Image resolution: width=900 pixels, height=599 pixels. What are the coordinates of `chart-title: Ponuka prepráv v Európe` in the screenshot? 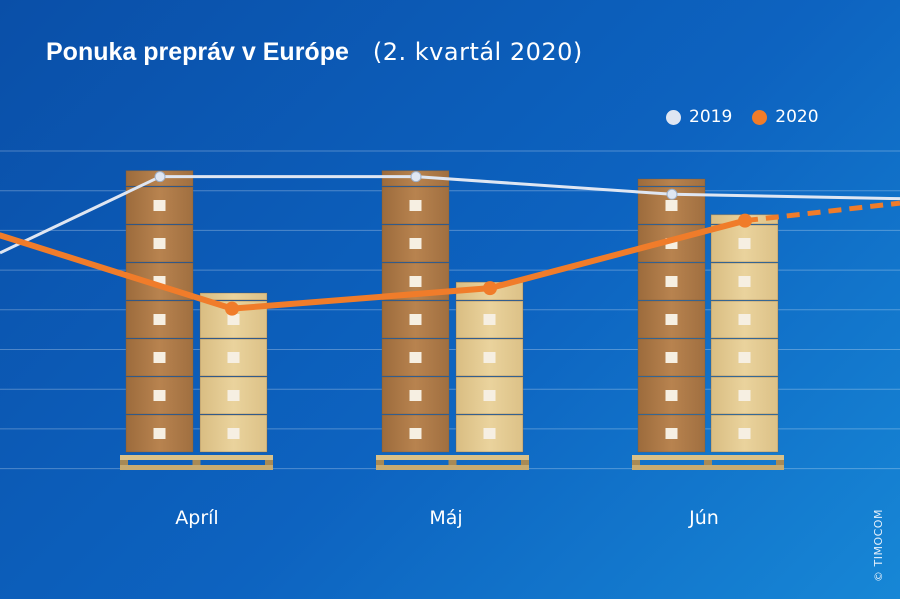 It's located at (197, 52).